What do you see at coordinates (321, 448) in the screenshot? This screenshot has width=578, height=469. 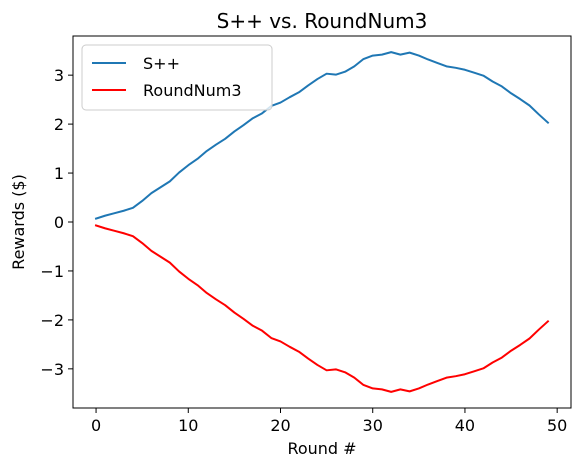 I see `x-axis-label: Round #` at bounding box center [321, 448].